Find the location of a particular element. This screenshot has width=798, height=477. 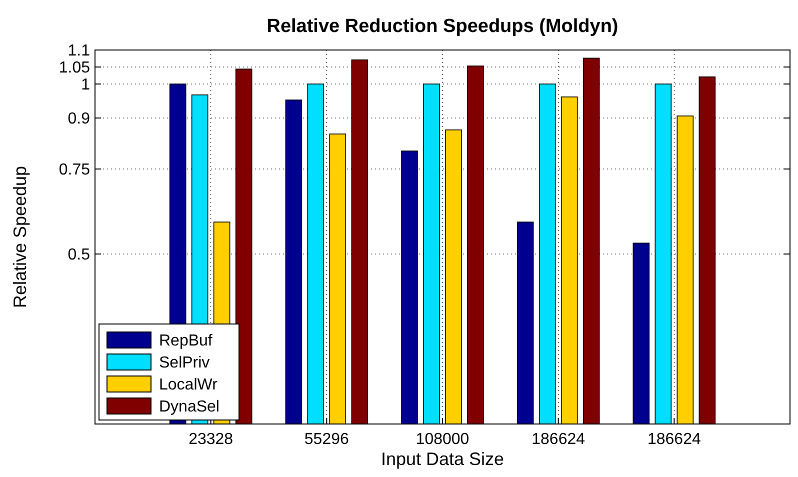

x-tick-label: 23328 is located at coordinates (211, 439).